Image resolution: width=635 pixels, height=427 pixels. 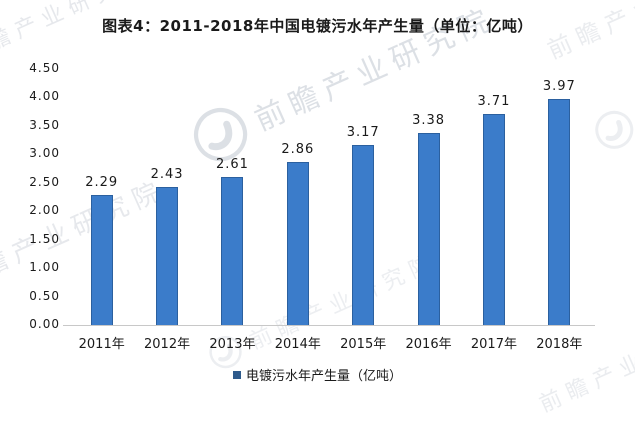 What do you see at coordinates (363, 132) in the screenshot?
I see `bar-value-label: 3.17` at bounding box center [363, 132].